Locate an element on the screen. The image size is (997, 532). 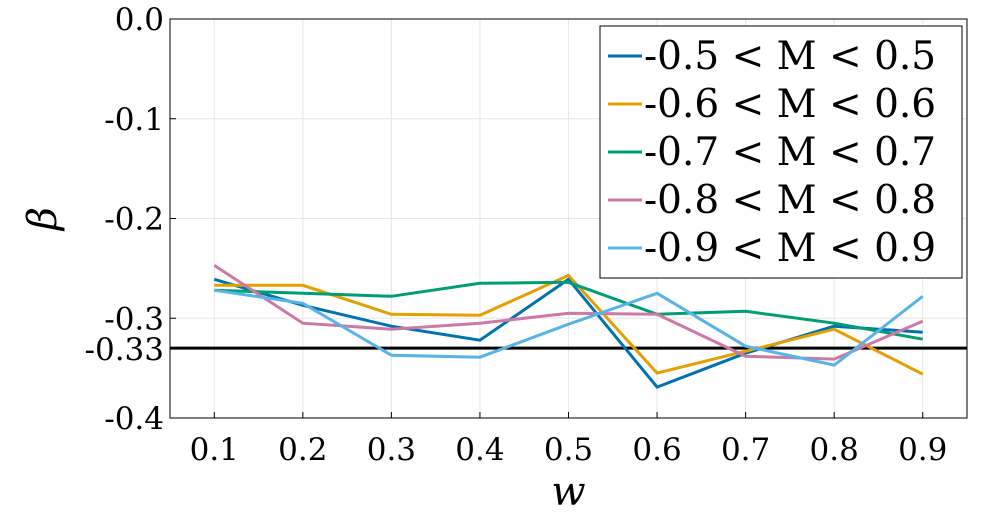
y-tick-label: -0.4 is located at coordinates (134, 419).